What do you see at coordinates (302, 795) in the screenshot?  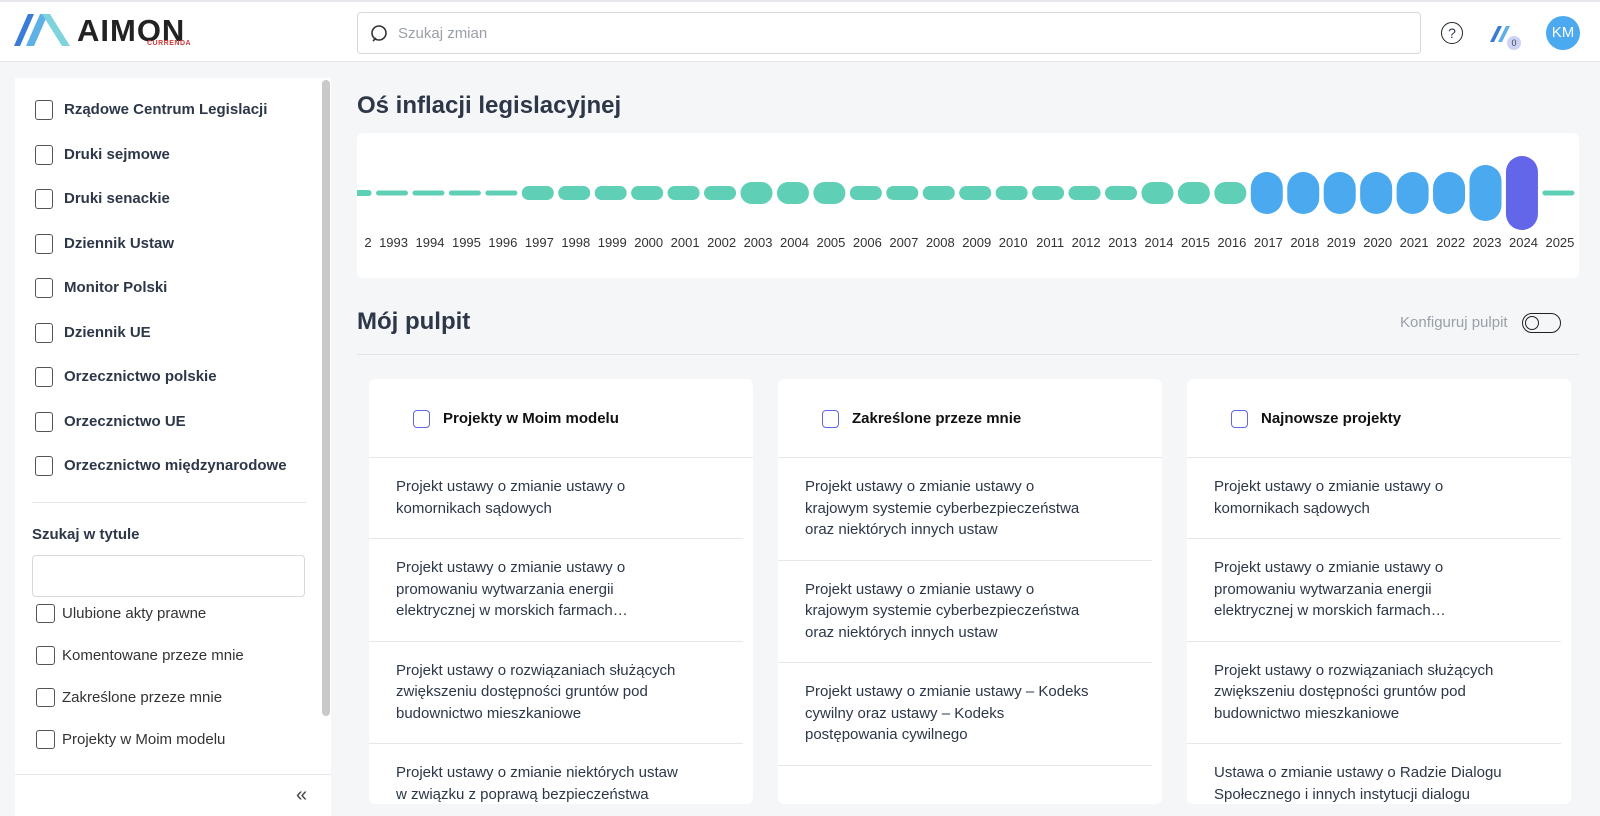 I see `collapse-button: «` at bounding box center [302, 795].